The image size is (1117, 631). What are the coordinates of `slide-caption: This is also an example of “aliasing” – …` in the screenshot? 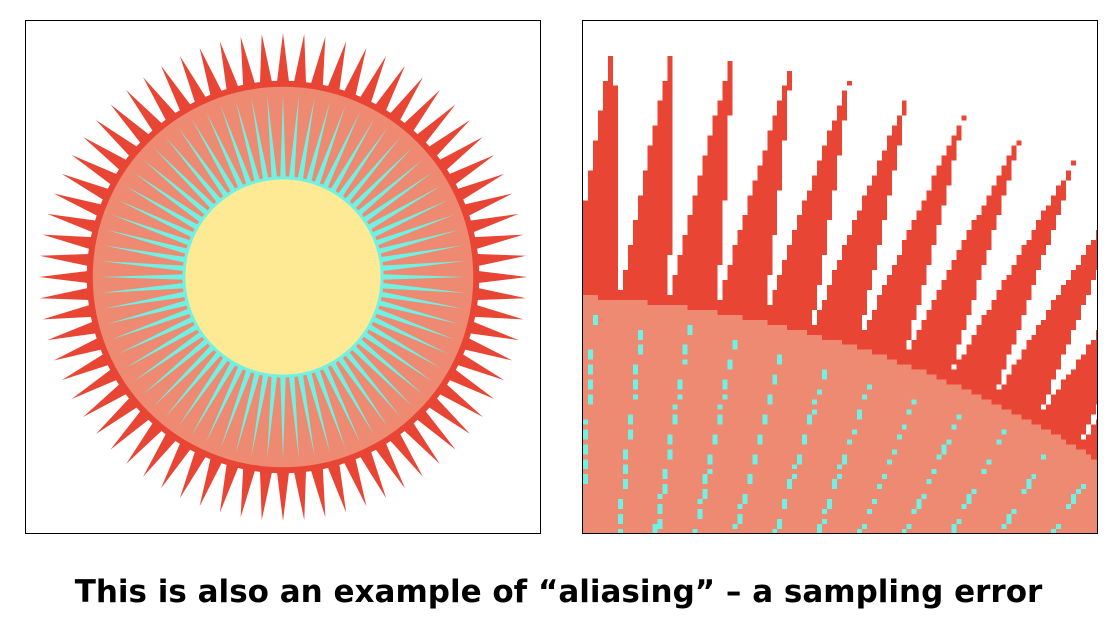 It's located at (558, 592).